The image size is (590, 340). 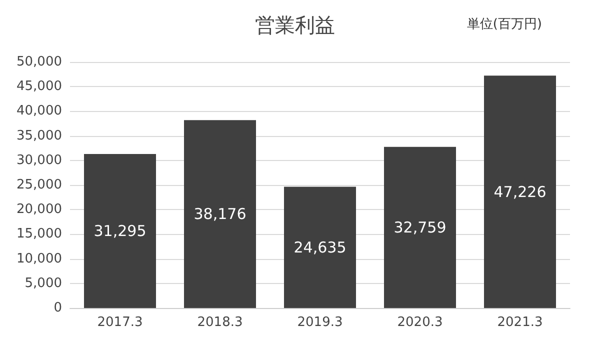 What do you see at coordinates (39, 62) in the screenshot?
I see `y-tick-label: 50,000` at bounding box center [39, 62].